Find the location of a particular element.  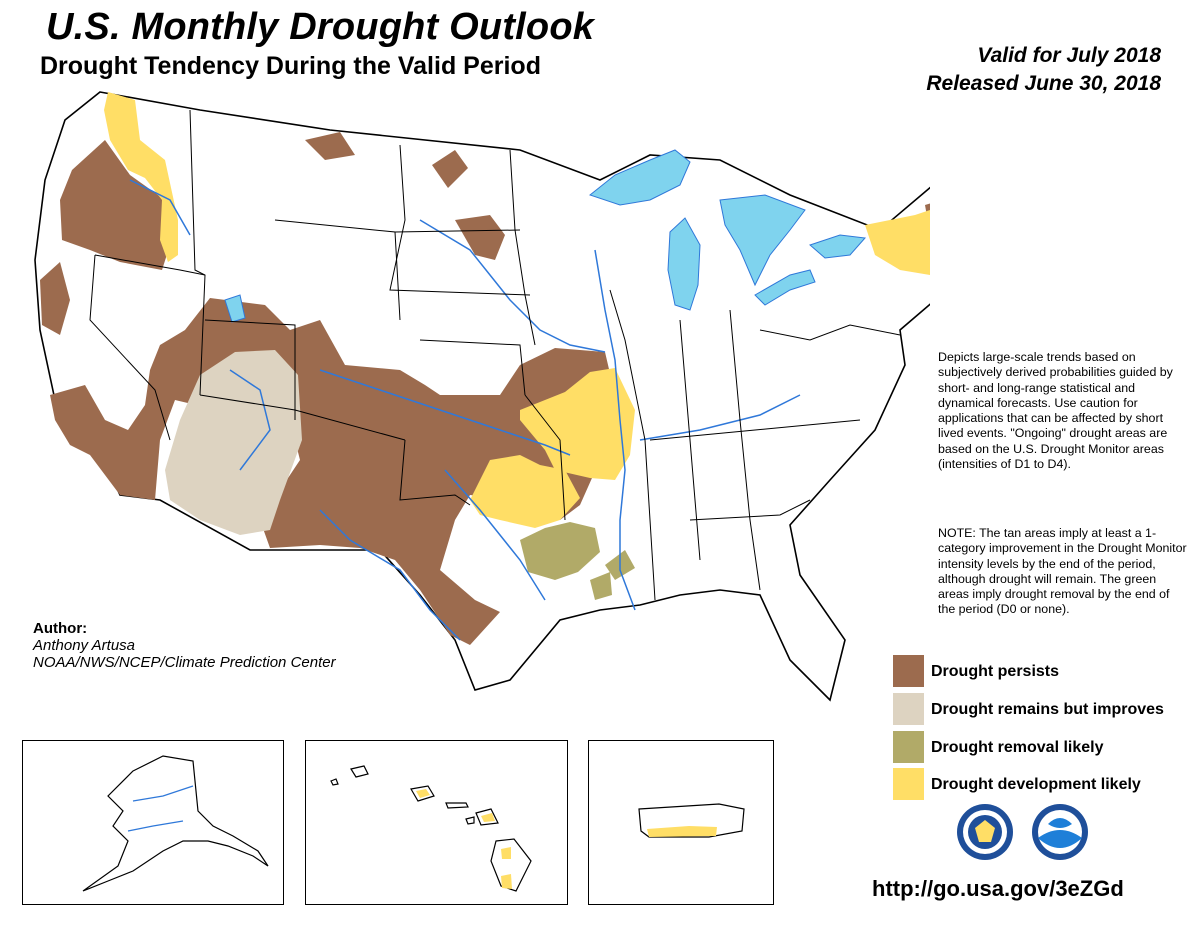

doc-seal-icon is located at coordinates (985, 832).